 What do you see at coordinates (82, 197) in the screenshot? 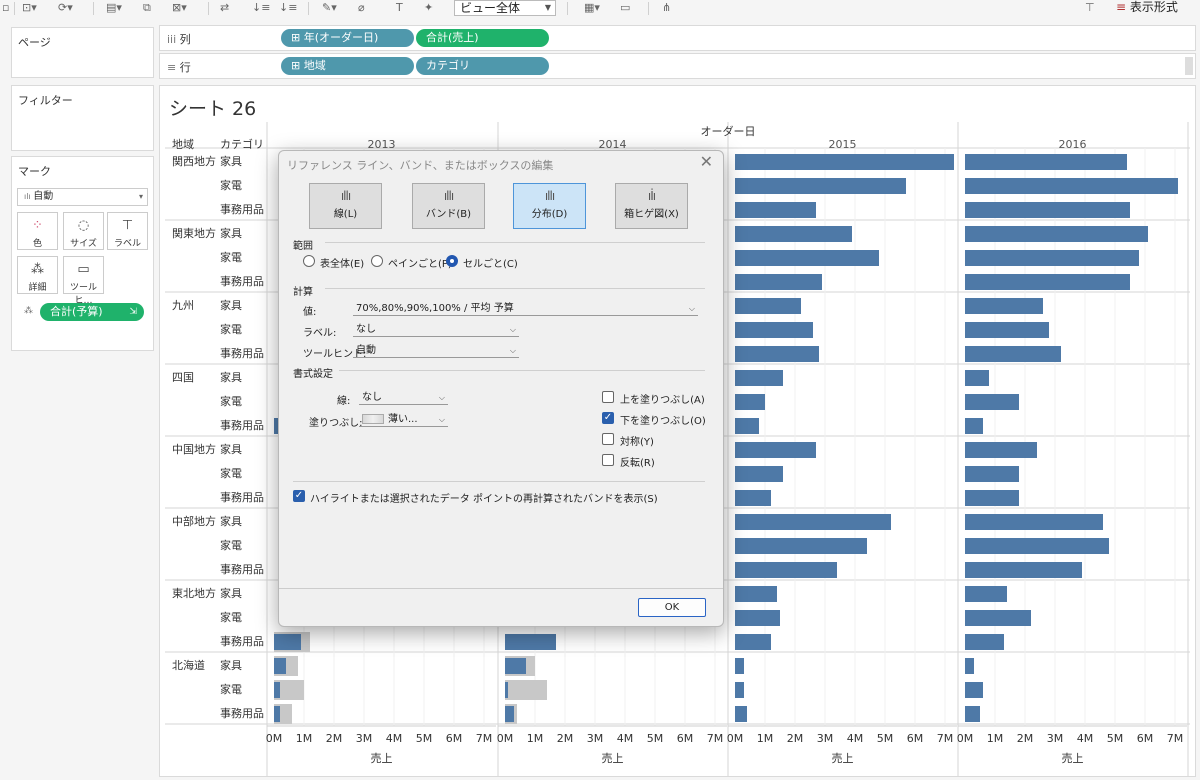
I see `marks-type-select: ılı 自動 ▾` at bounding box center [82, 197].